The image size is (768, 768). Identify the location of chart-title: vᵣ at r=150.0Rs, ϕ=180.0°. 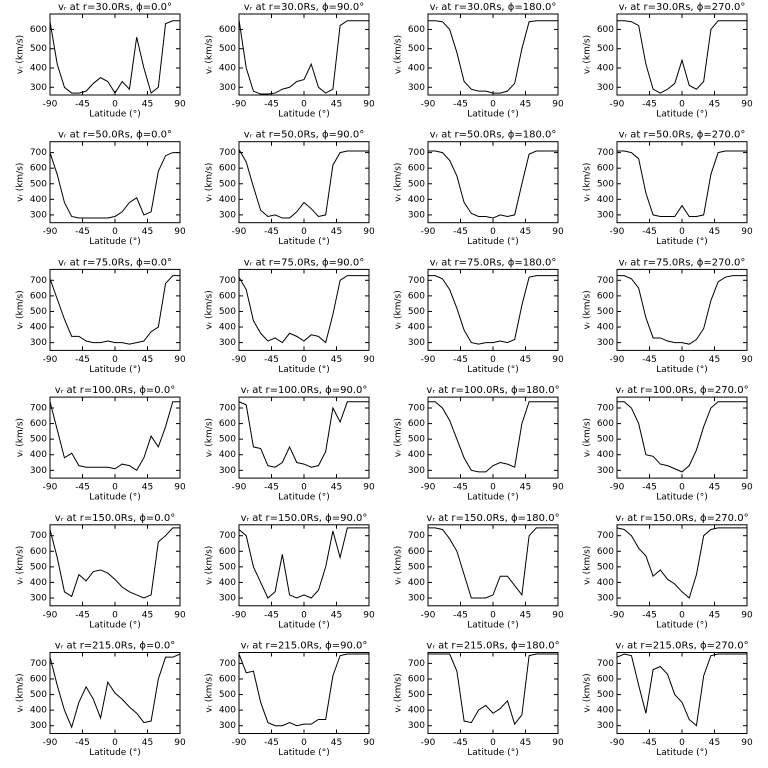
(492, 518).